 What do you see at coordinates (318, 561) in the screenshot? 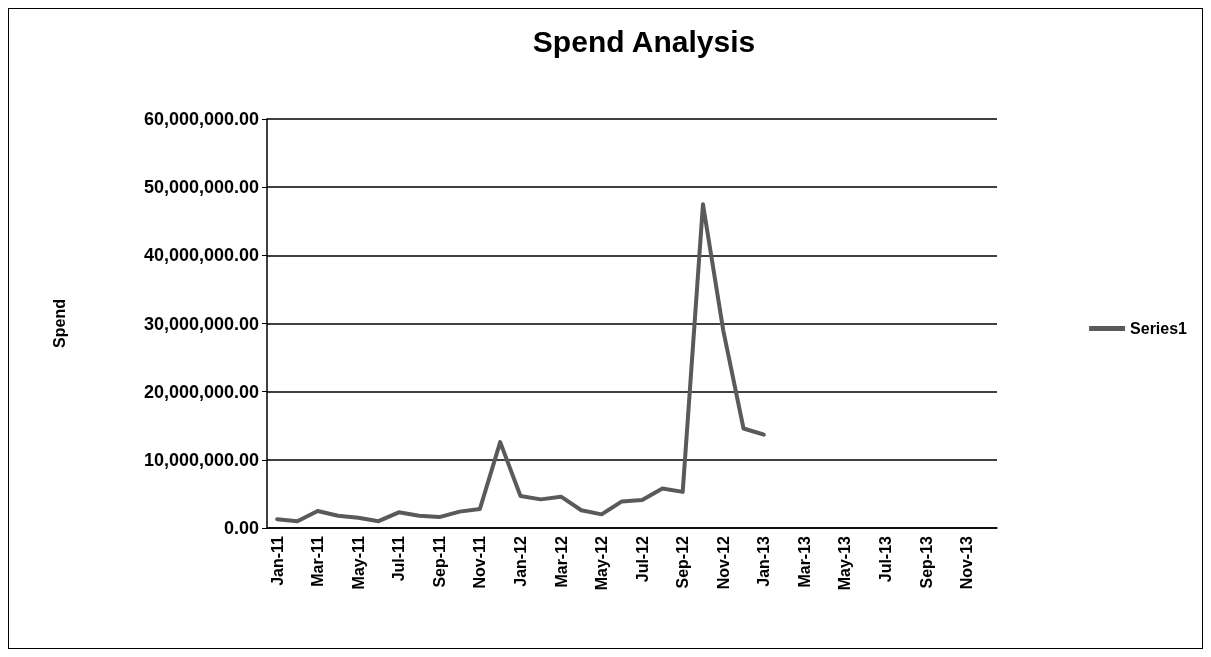
I see `x-tick-label: Mar-11` at bounding box center [318, 561].